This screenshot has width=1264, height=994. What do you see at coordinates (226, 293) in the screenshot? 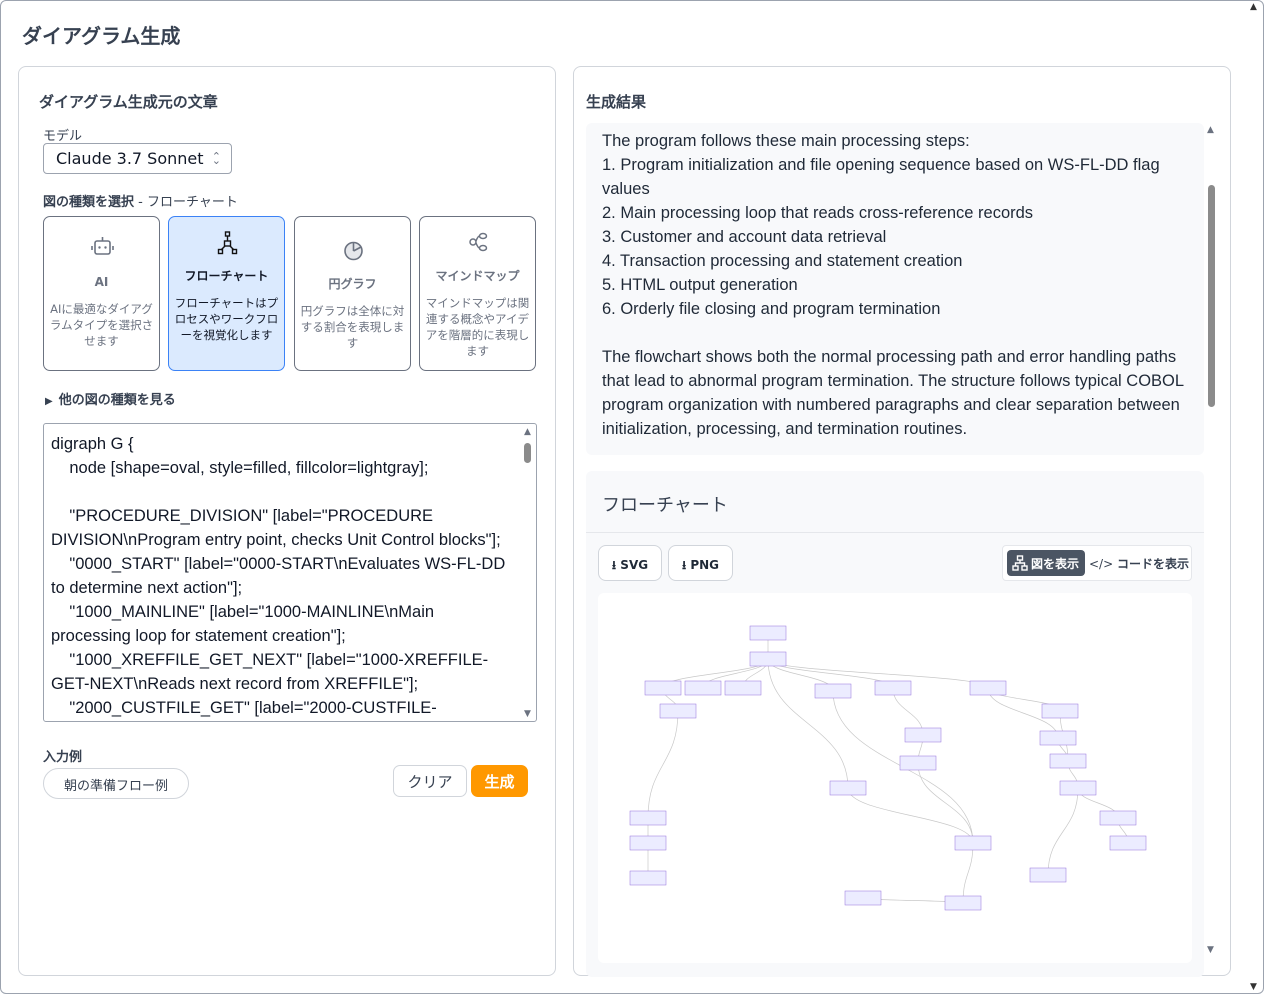
I see `type-card-flowchart: フローチャート フローチャートはプロセスやワークフローを視覚化します` at bounding box center [226, 293].